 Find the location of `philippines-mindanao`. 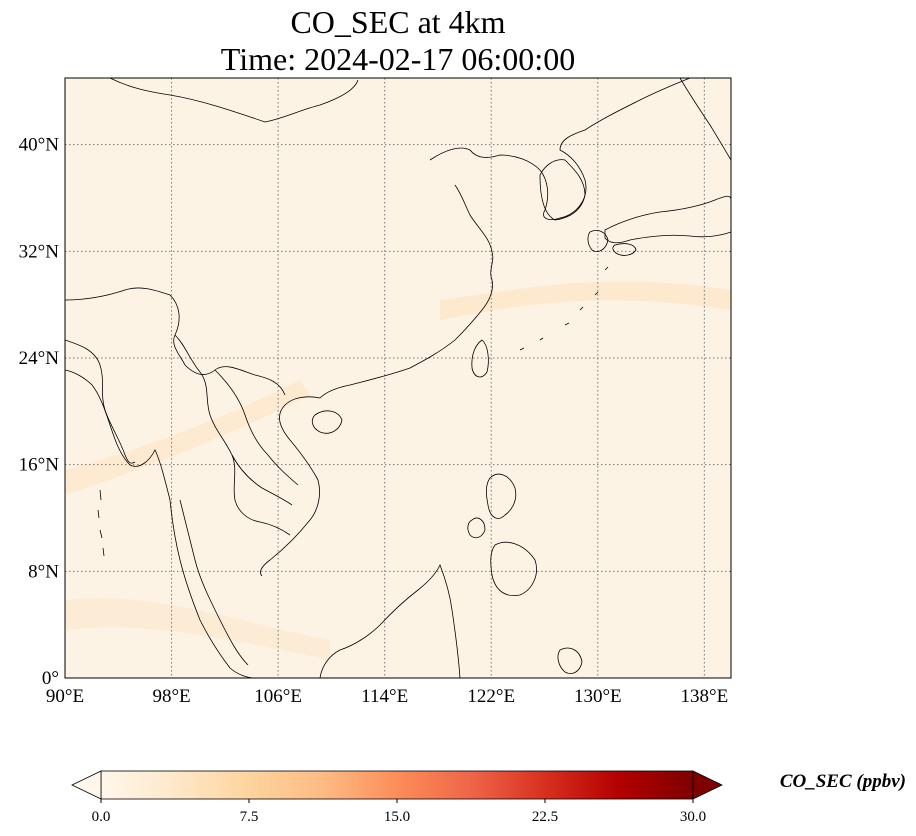

philippines-mindanao is located at coordinates (513, 569).